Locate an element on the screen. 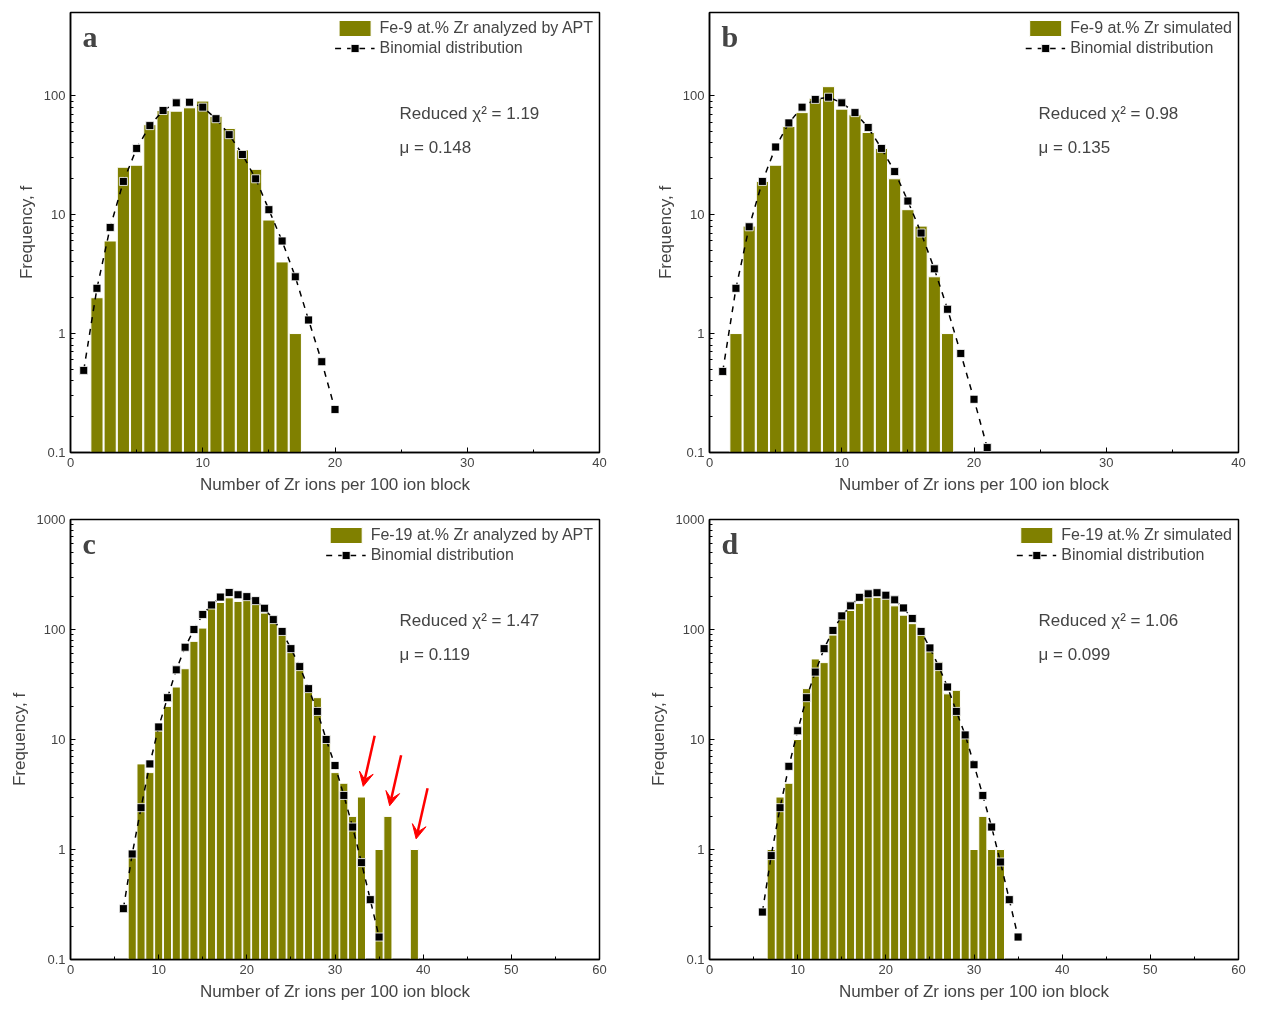 The image size is (1278, 1014). annotation: Reduced χ² = 0.98 is located at coordinates (1108, 113).